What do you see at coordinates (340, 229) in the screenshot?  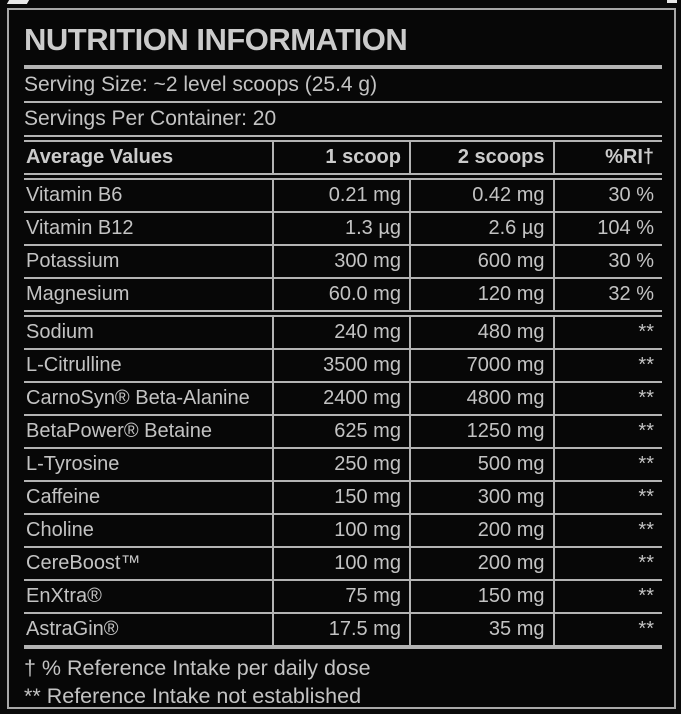 I see `value-1-scoop: 1.3 µg` at bounding box center [340, 229].